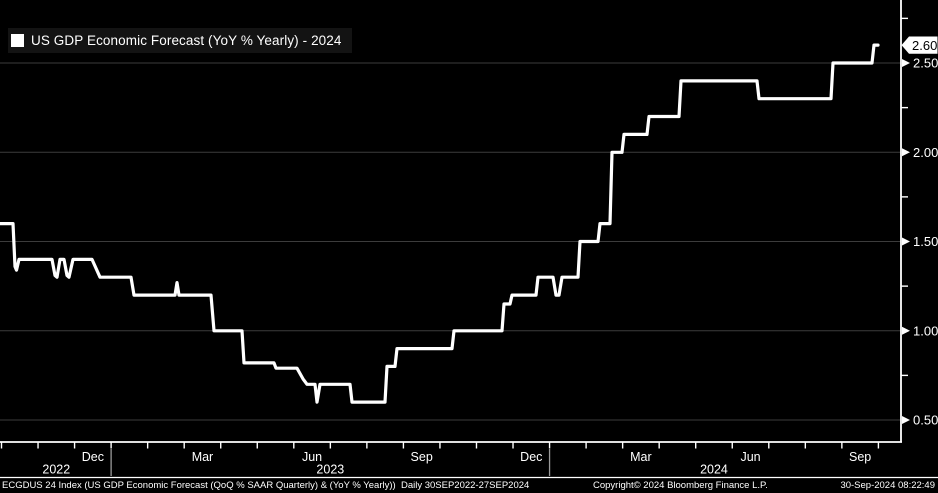 The image size is (938, 493). I want to click on last-value-tag, so click(919, 45).